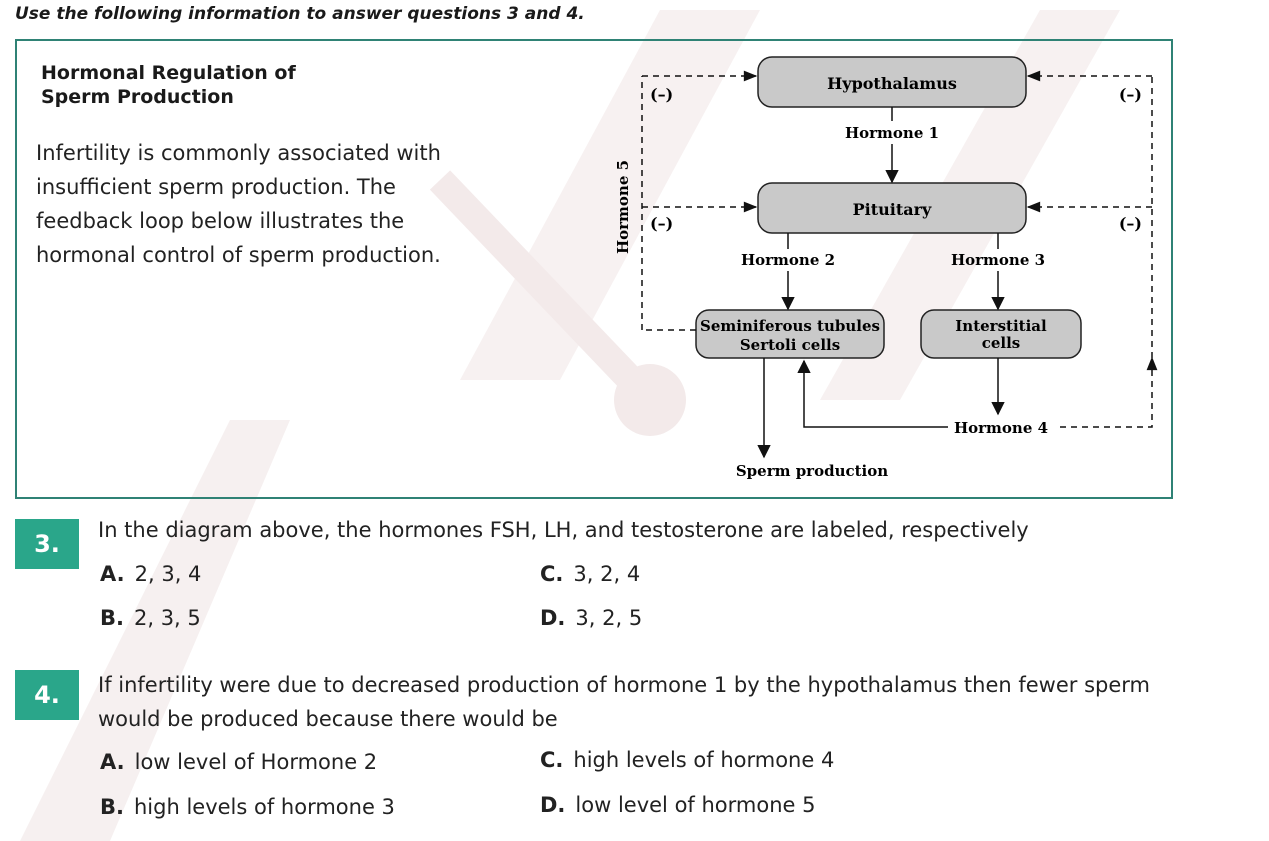 The height and width of the screenshot is (841, 1269). What do you see at coordinates (1001, 428) in the screenshot?
I see `hormone-4-label: Hormone 4` at bounding box center [1001, 428].